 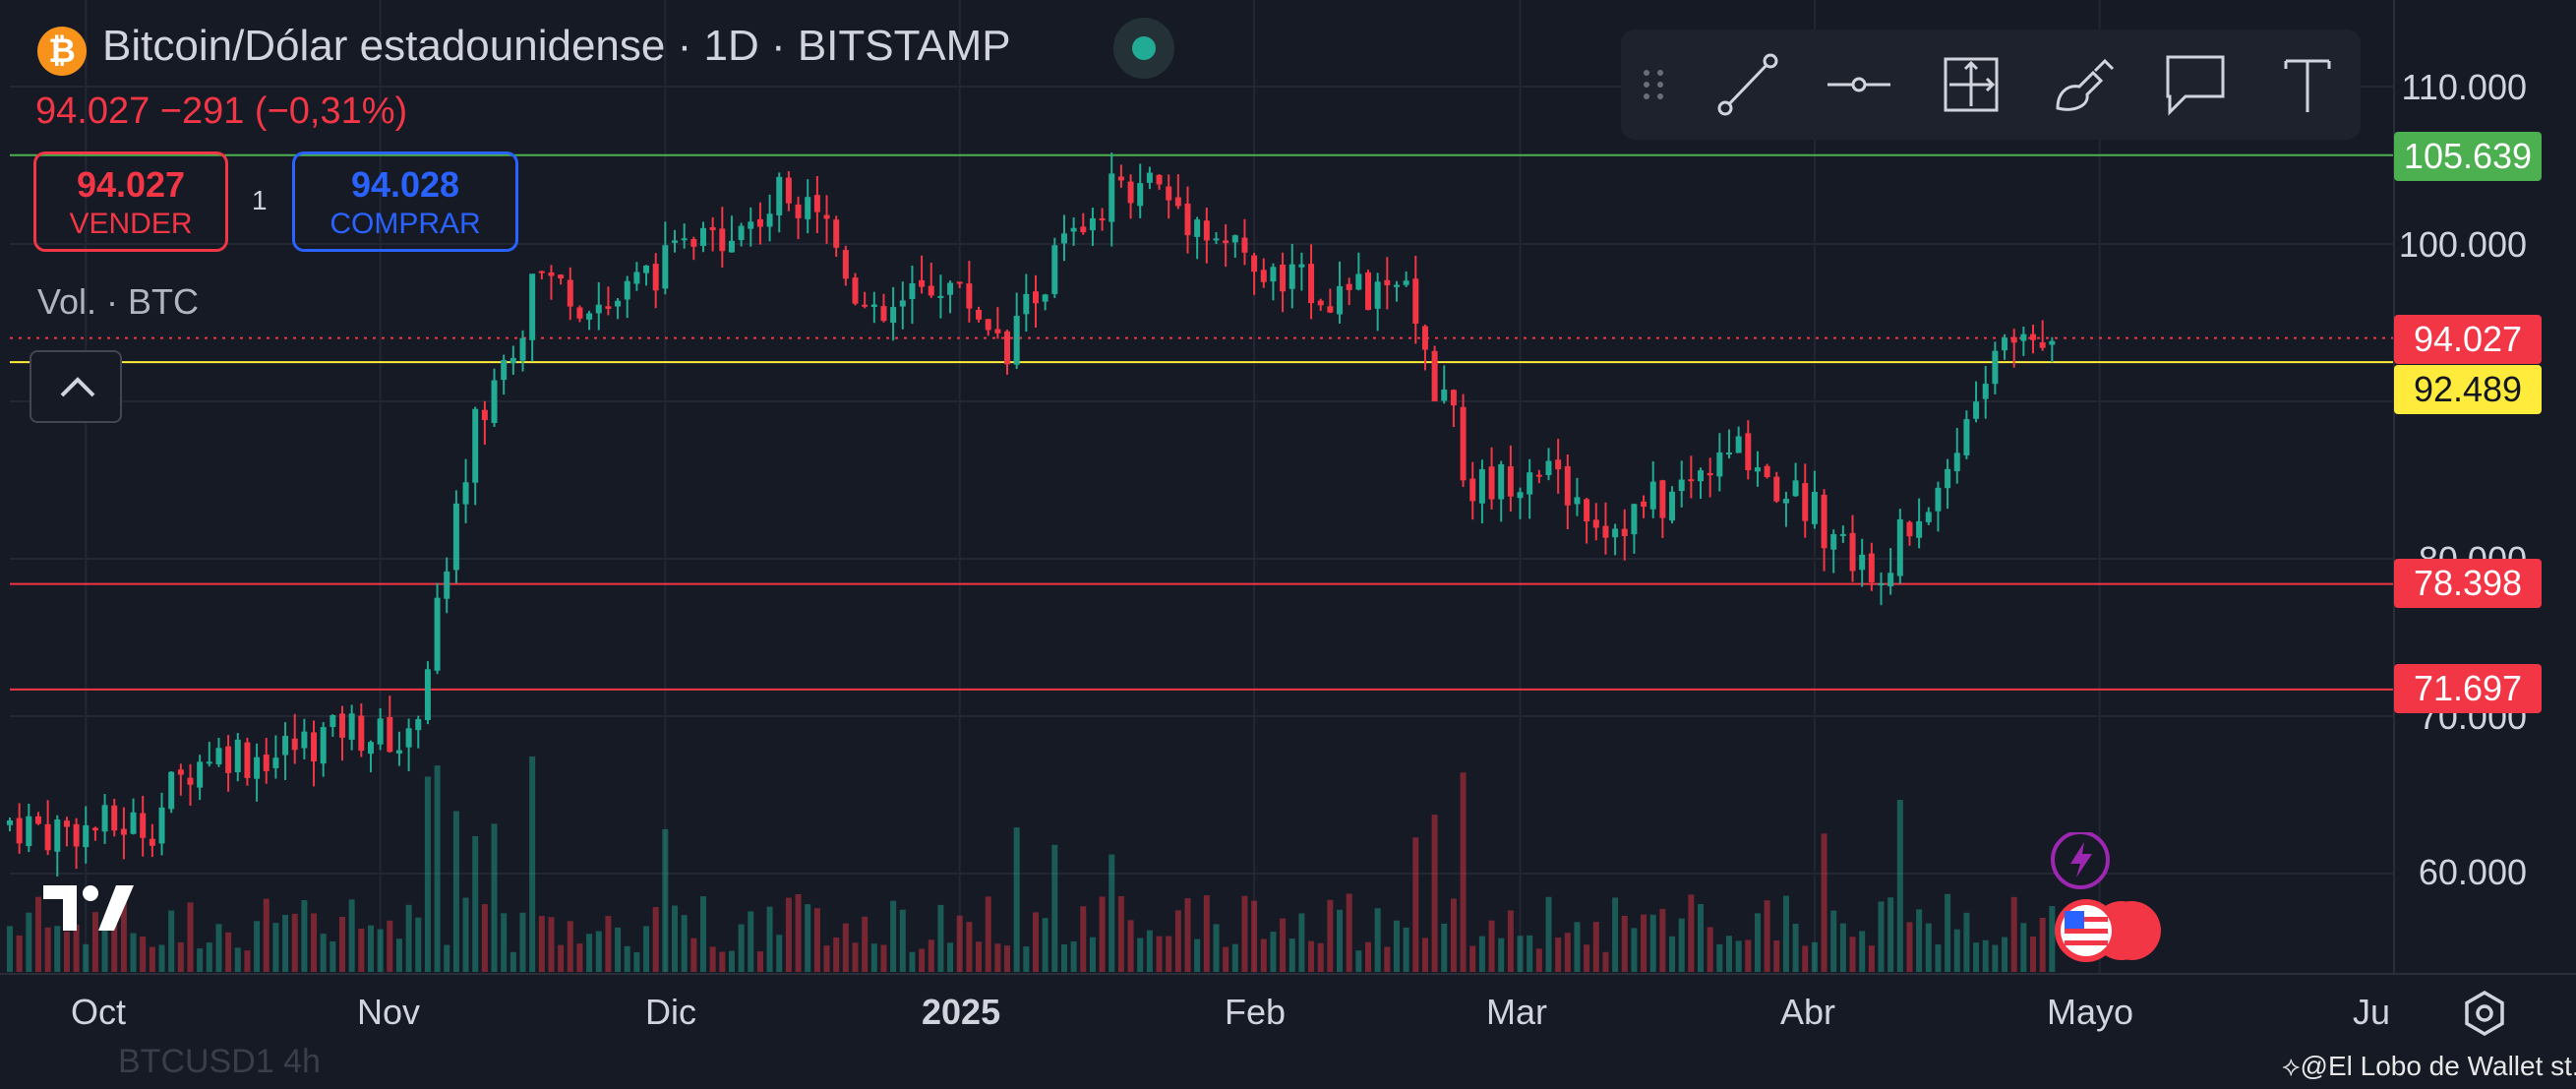 I want to click on measure-icon, so click(x=1971, y=84).